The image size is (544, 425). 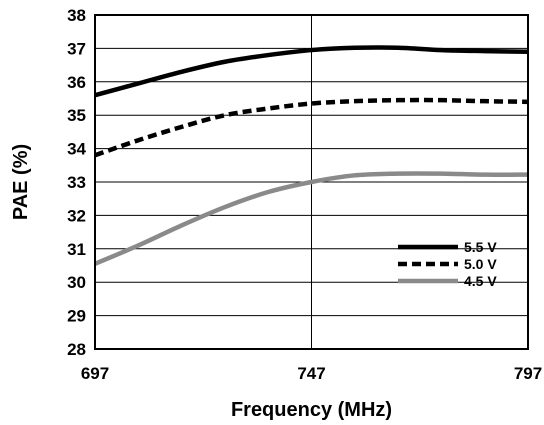 What do you see at coordinates (76, 215) in the screenshot?
I see `y-tick-label: 32` at bounding box center [76, 215].